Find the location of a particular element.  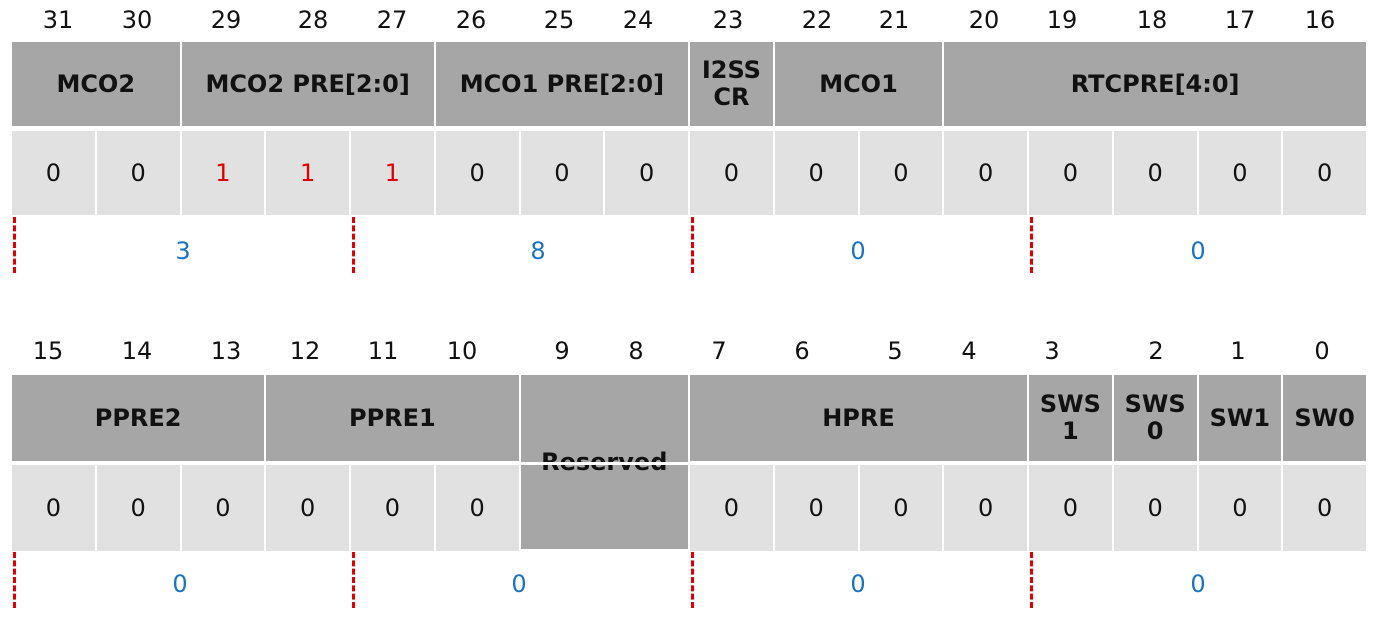

bit-number: 24 is located at coordinates (638, 20).